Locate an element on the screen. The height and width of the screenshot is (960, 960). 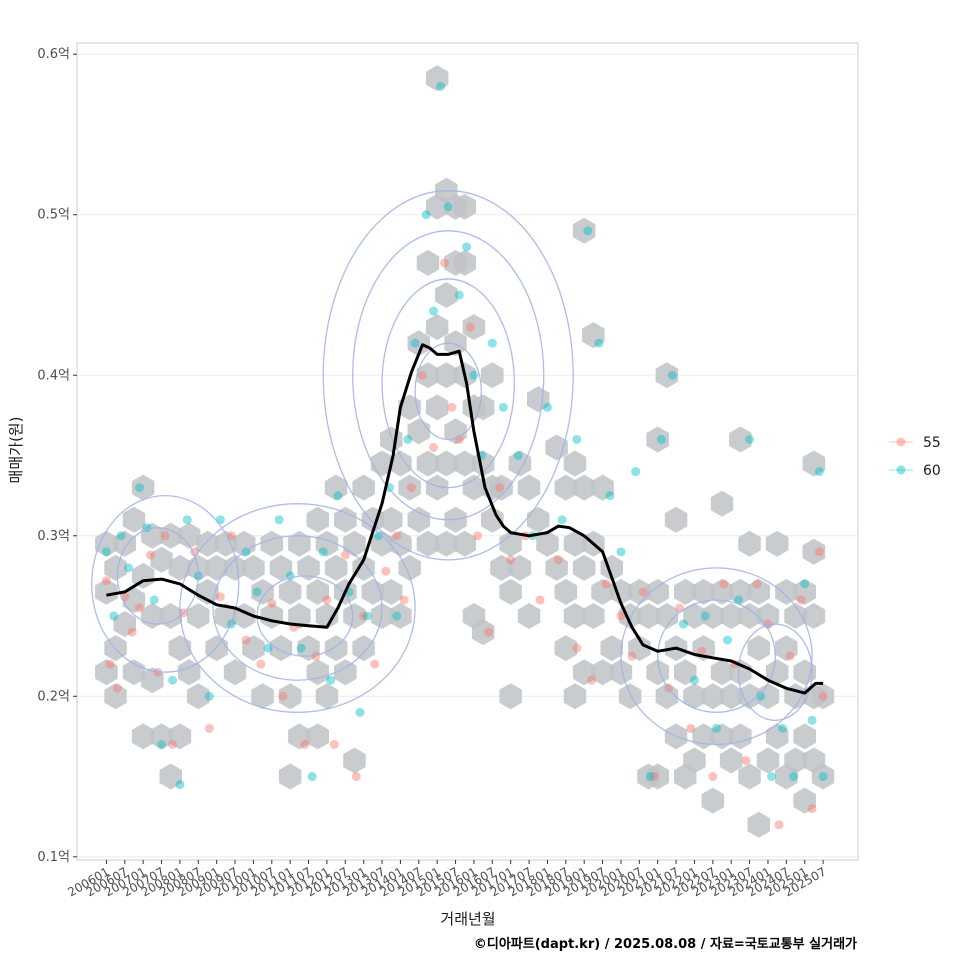
y-tick-label: 0.6억 is located at coordinates (53, 54).